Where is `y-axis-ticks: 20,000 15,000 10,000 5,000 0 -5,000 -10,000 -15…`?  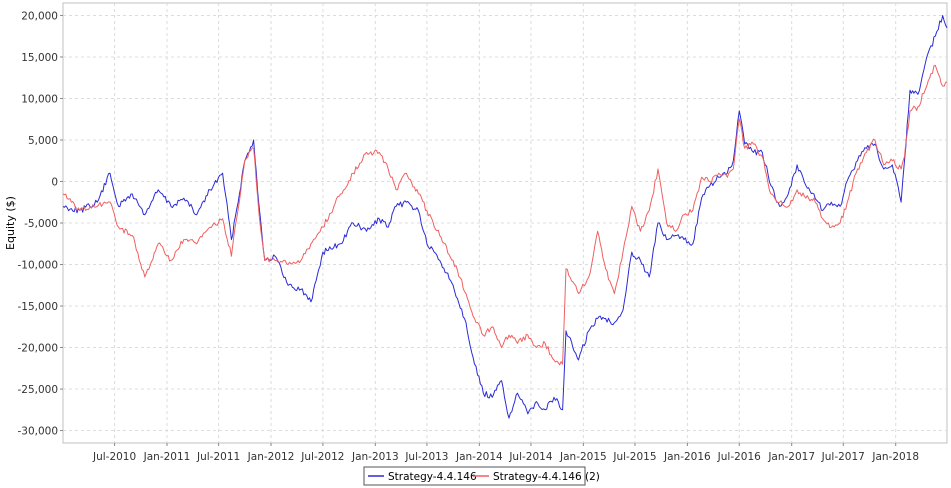
y-axis-ticks: 20,000 15,000 10,000 5,000 0 -5,000 -10,000 -15… is located at coordinates (40, 224).